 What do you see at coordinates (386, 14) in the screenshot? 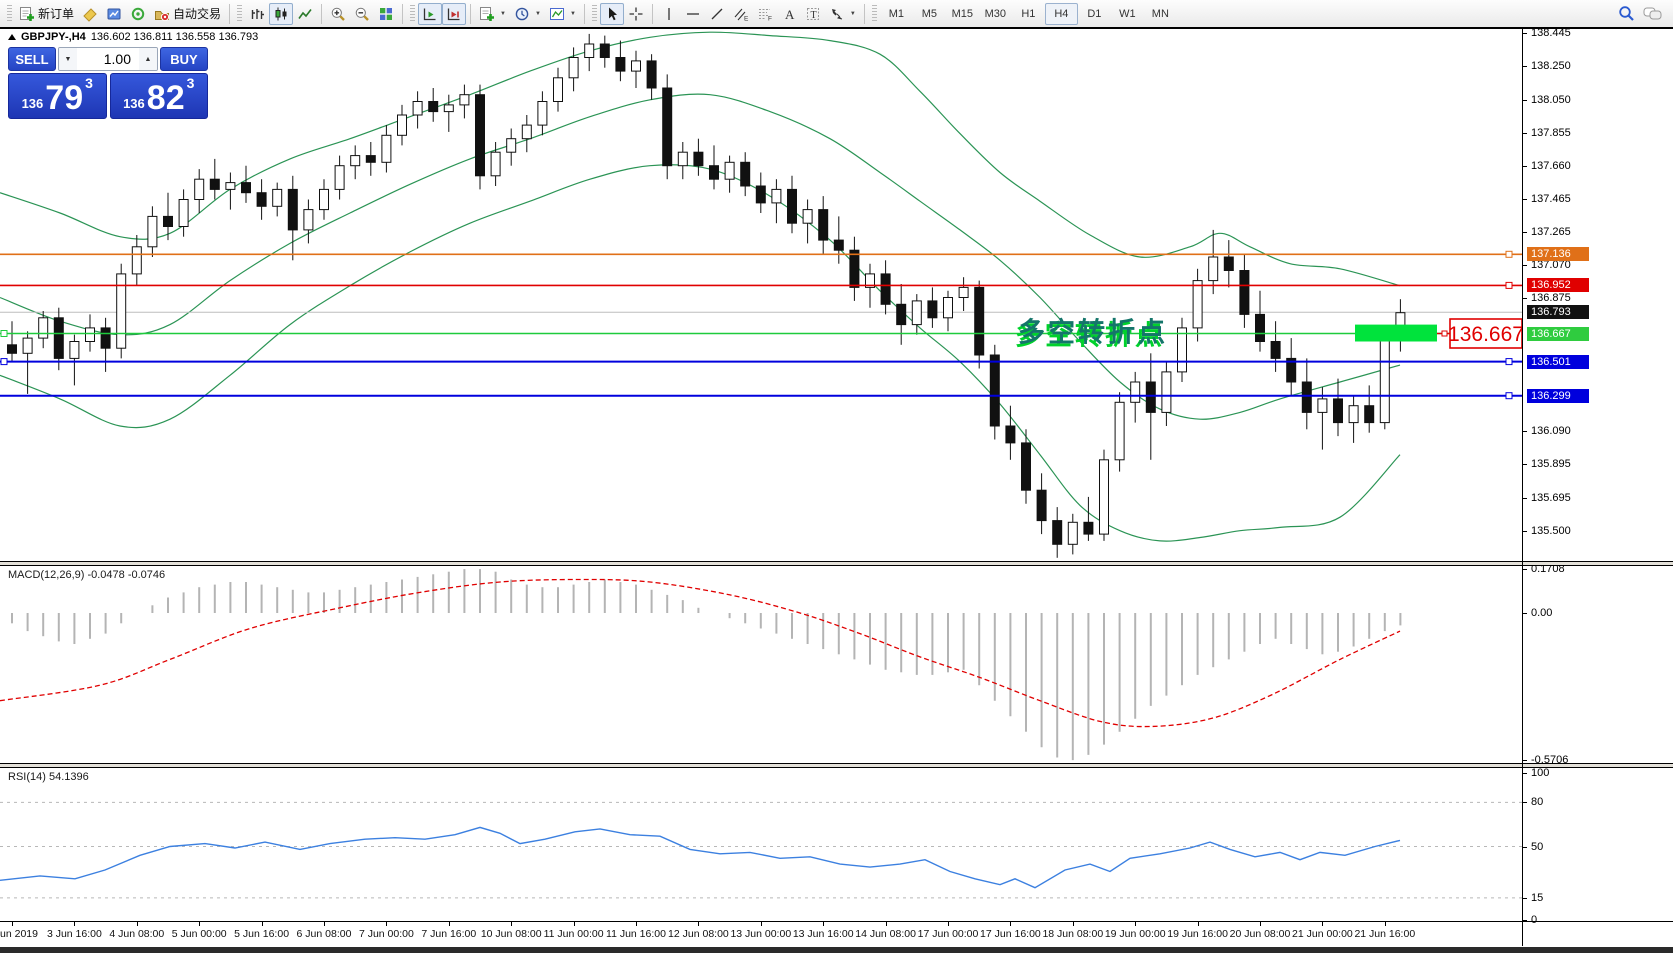
I see `tile-windows-button` at bounding box center [386, 14].